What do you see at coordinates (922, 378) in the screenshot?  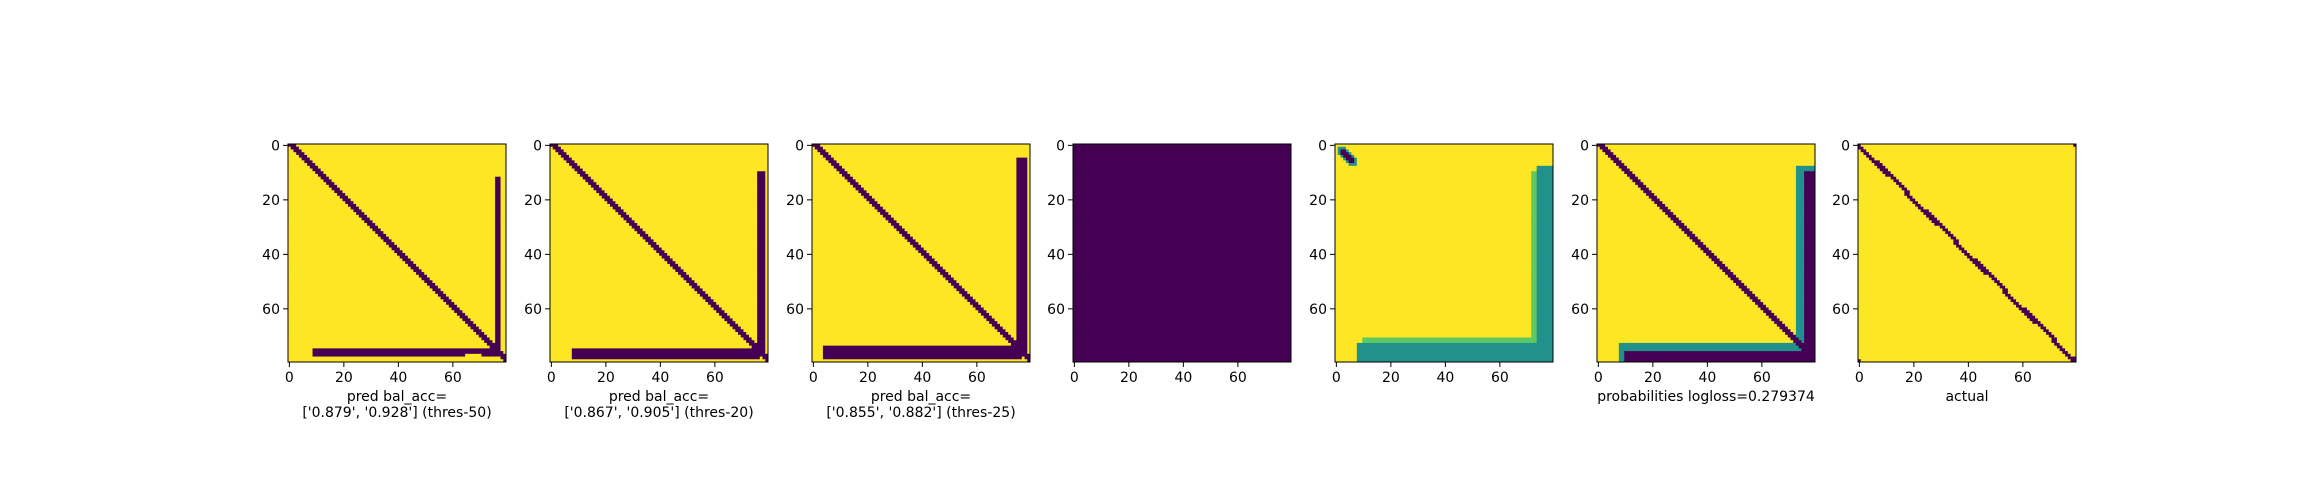 I see `x-tick-label: 40` at bounding box center [922, 378].